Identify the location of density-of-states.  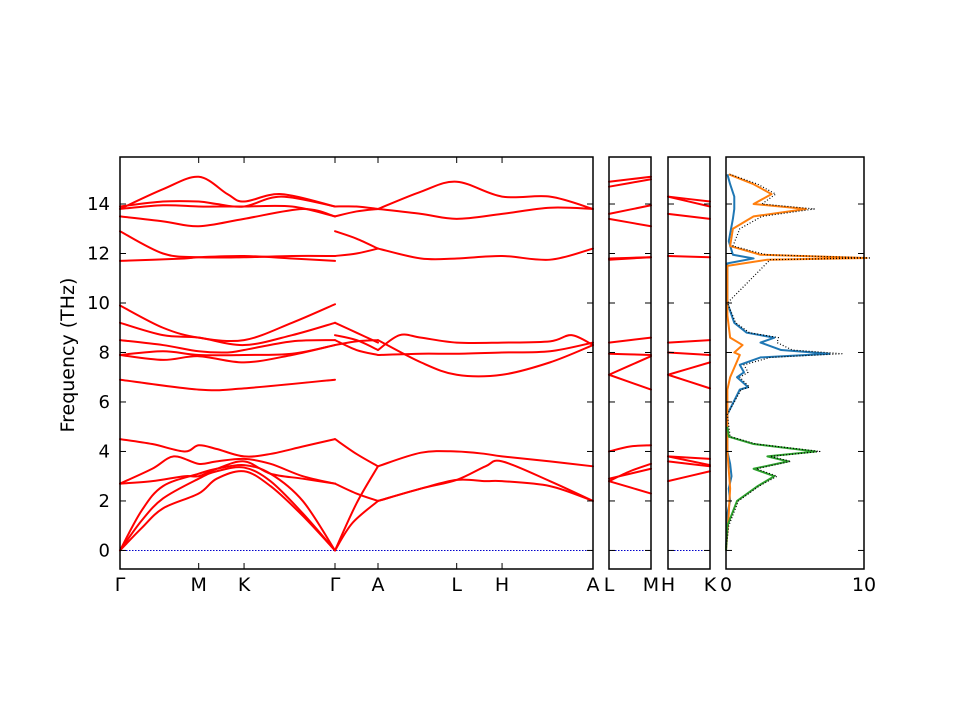
(798, 362).